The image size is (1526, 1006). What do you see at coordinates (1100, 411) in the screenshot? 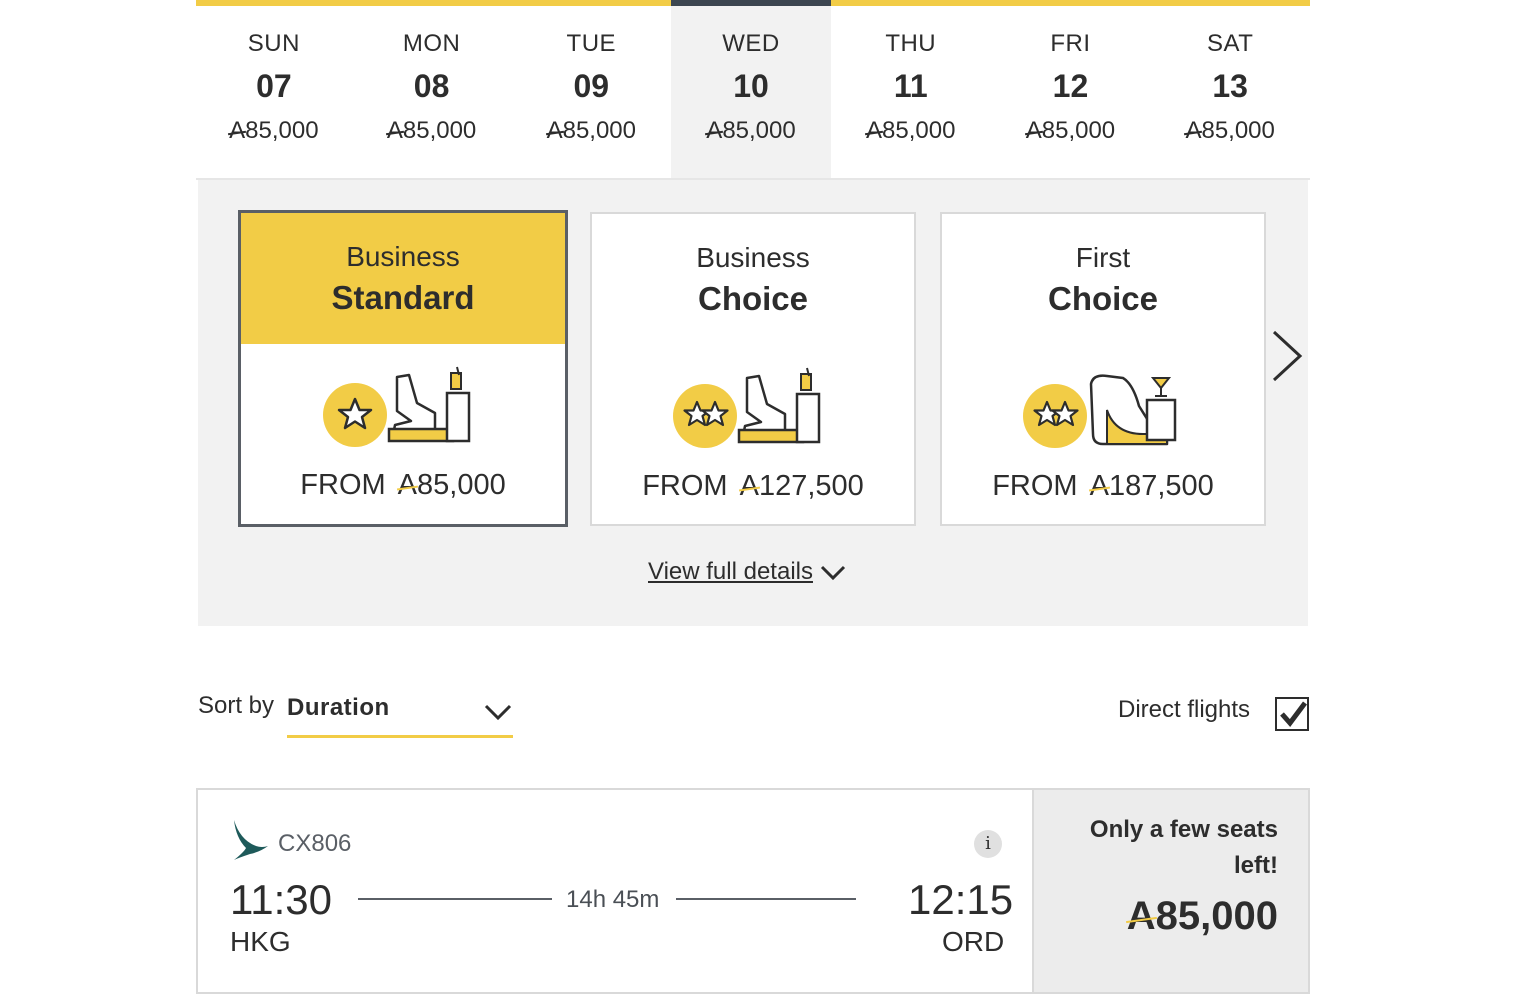
I see `first-class-seat-icon` at bounding box center [1100, 411].